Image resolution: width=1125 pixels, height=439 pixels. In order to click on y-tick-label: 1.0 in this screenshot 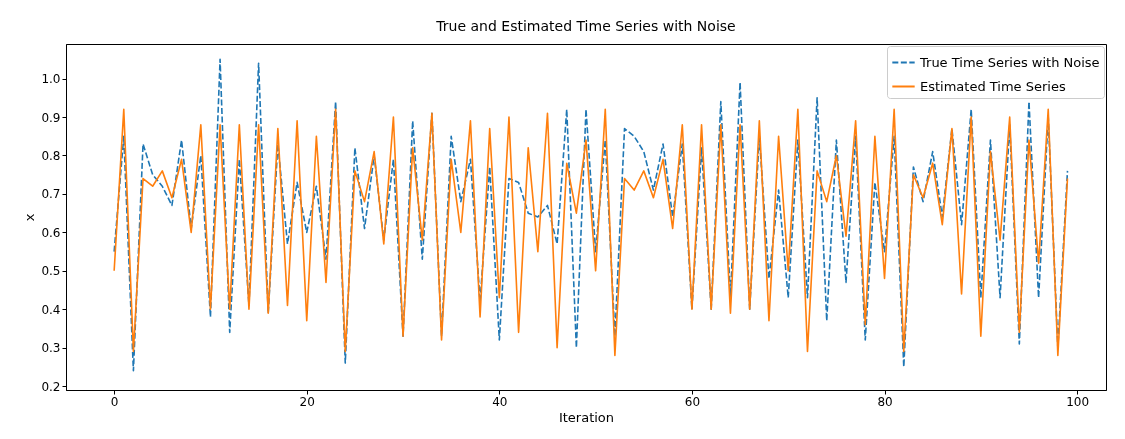, I will do `click(51, 79)`.